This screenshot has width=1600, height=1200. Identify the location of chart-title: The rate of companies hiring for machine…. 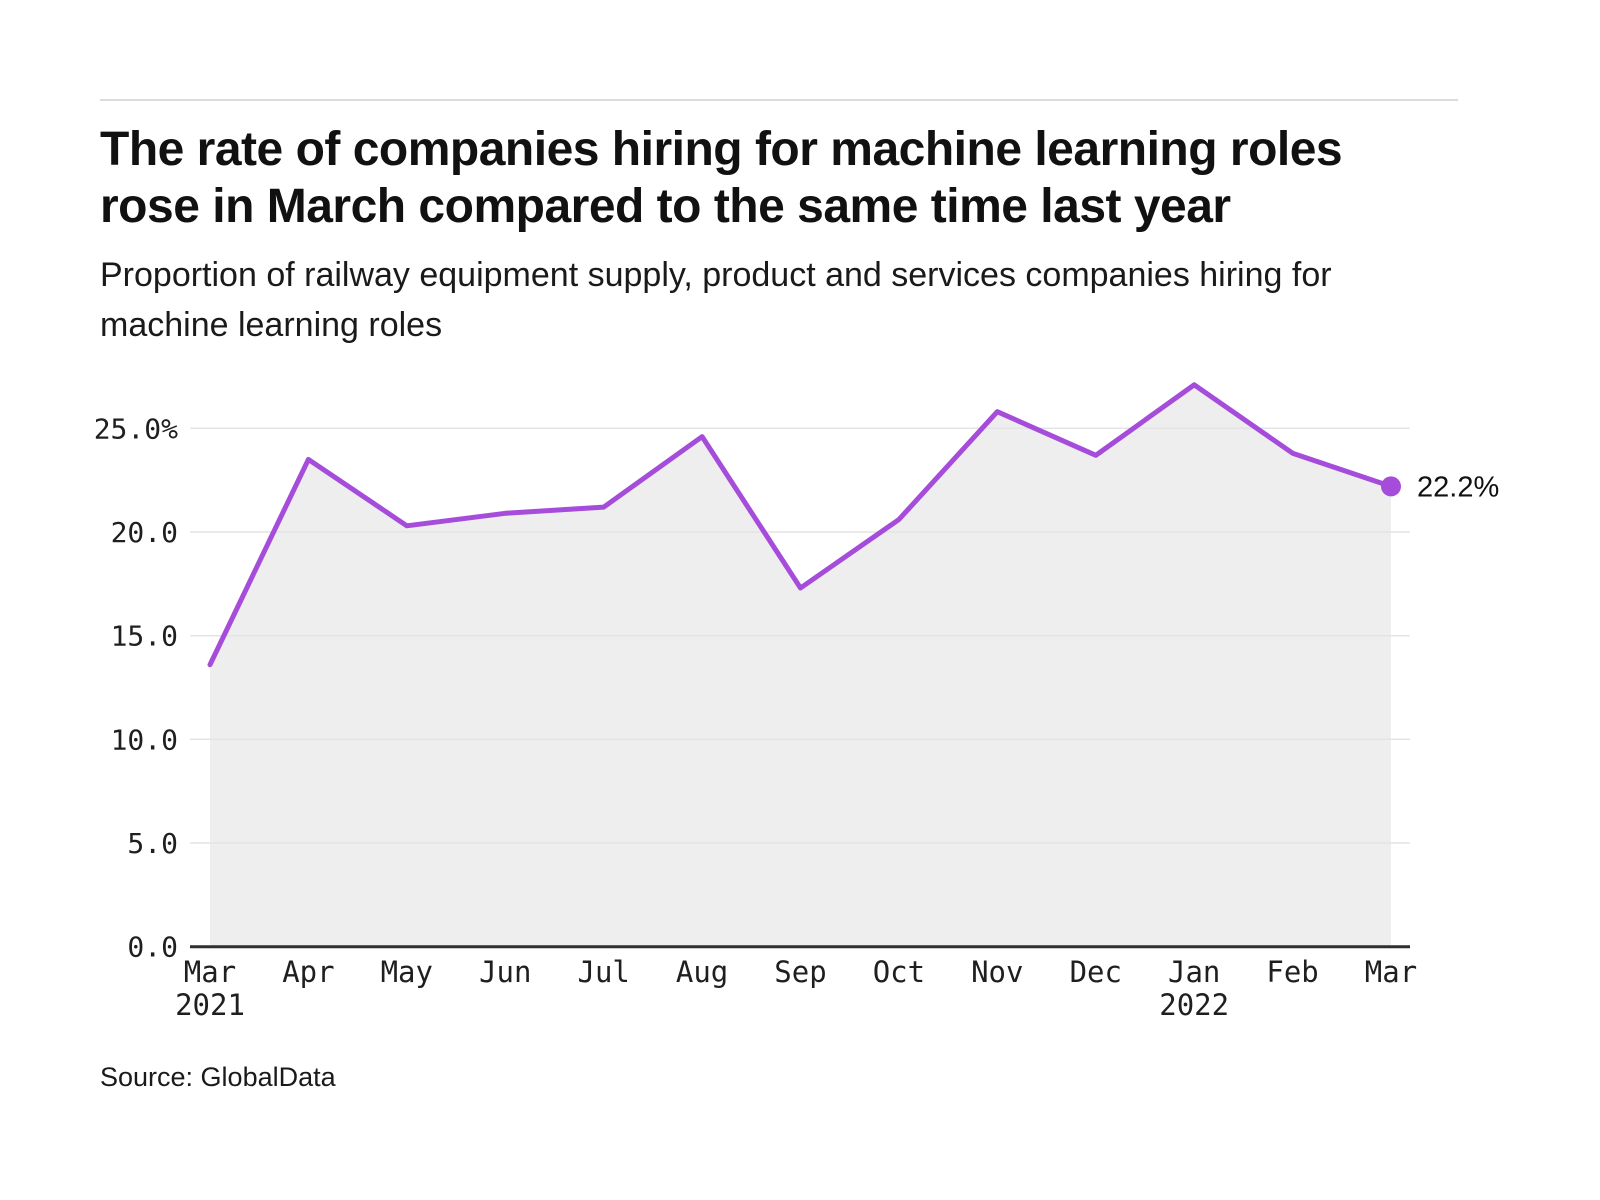
(721, 178).